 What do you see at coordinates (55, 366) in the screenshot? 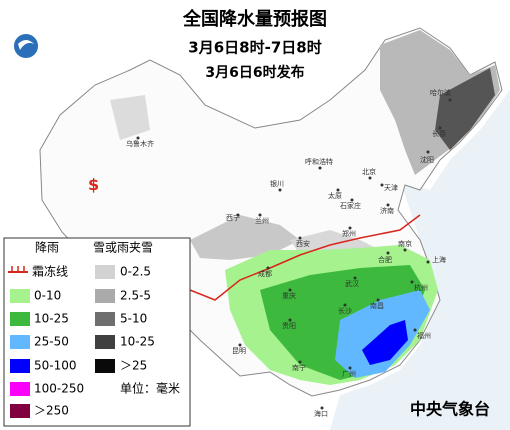
I see `legend-label: 50-100` at bounding box center [55, 366].